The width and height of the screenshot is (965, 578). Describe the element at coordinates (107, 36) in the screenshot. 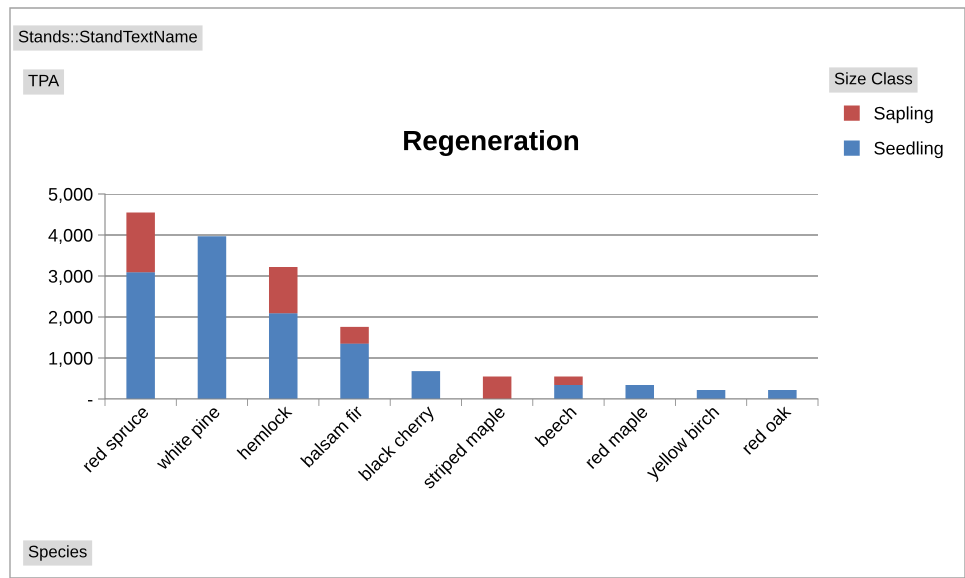

I see `text: Stands::StandTextName` at that location.